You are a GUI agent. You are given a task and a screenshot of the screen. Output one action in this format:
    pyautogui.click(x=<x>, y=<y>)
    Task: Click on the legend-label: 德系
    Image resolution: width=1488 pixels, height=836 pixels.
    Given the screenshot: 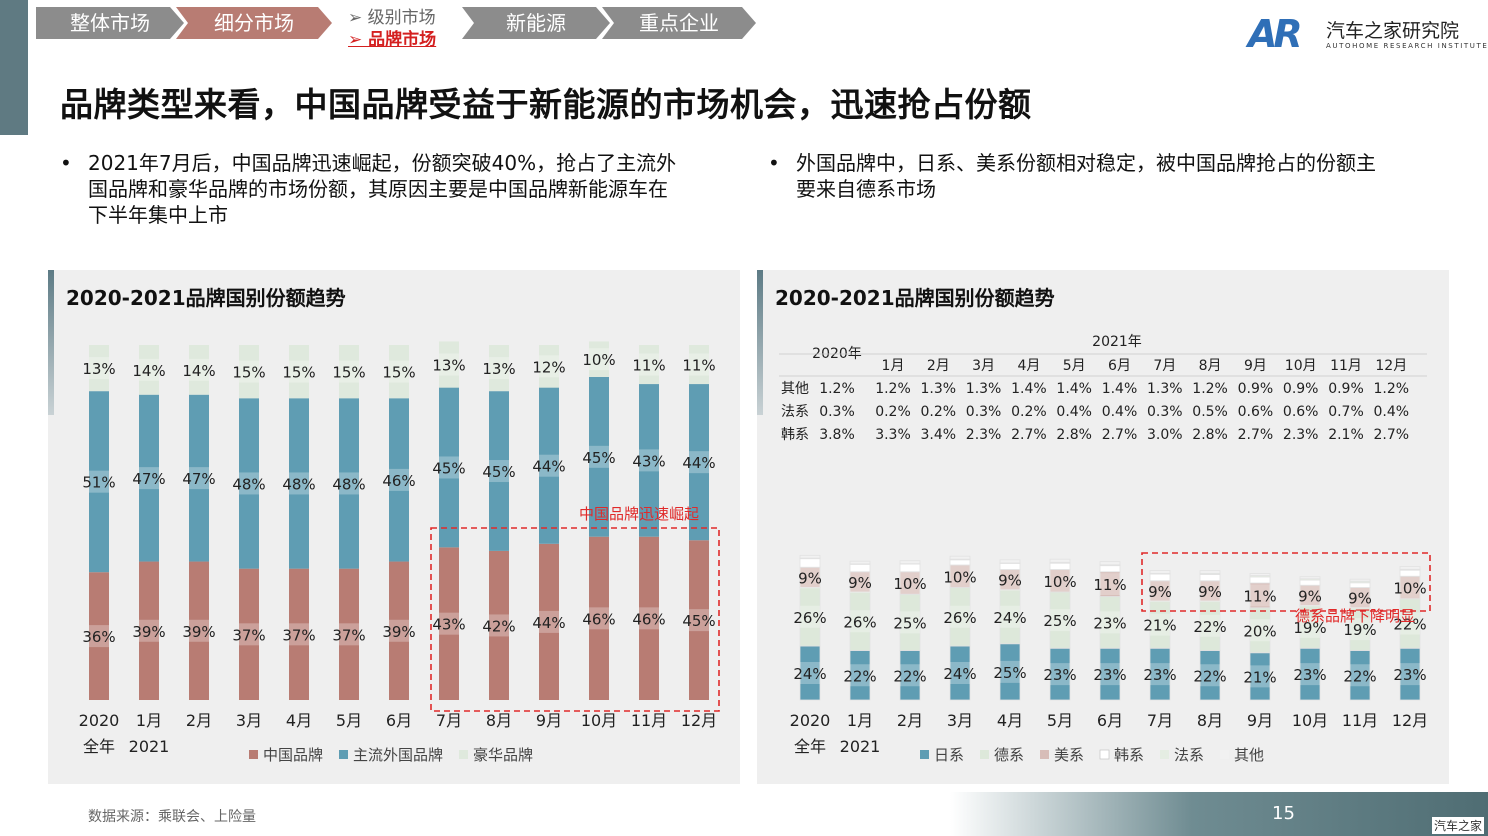 What is the action you would take?
    pyautogui.click(x=1009, y=755)
    